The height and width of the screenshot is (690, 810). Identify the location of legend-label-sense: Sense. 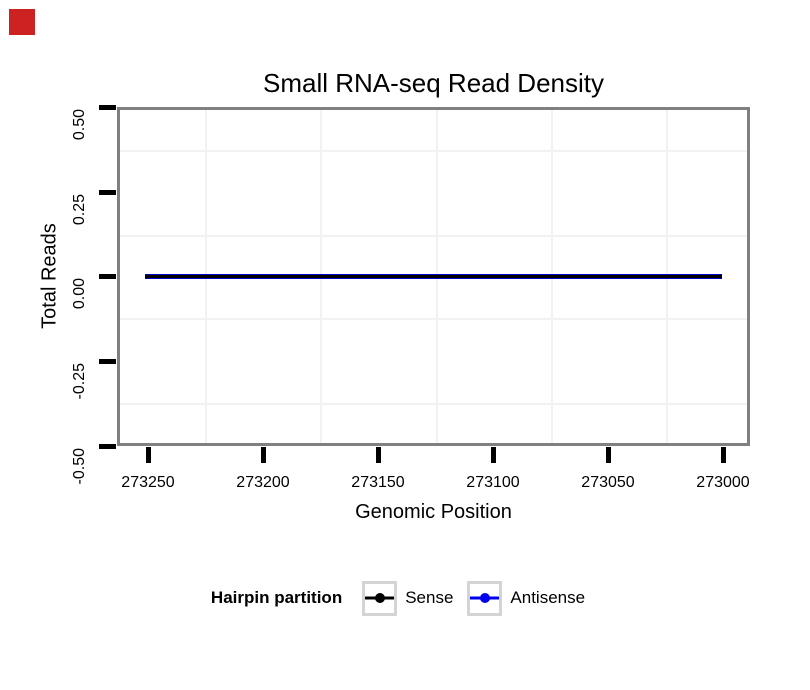
(429, 597).